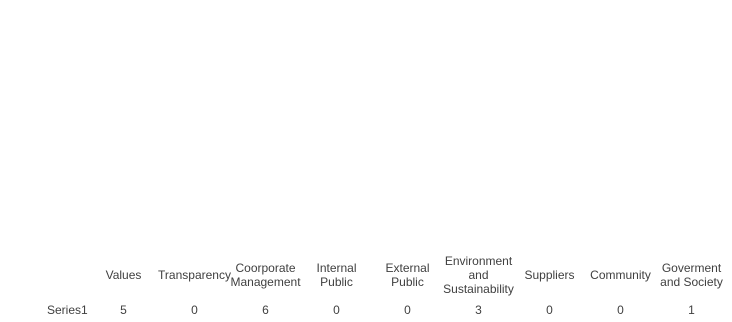 The height and width of the screenshot is (322, 732). What do you see at coordinates (67, 310) in the screenshot?
I see `legend-label: Series1` at bounding box center [67, 310].